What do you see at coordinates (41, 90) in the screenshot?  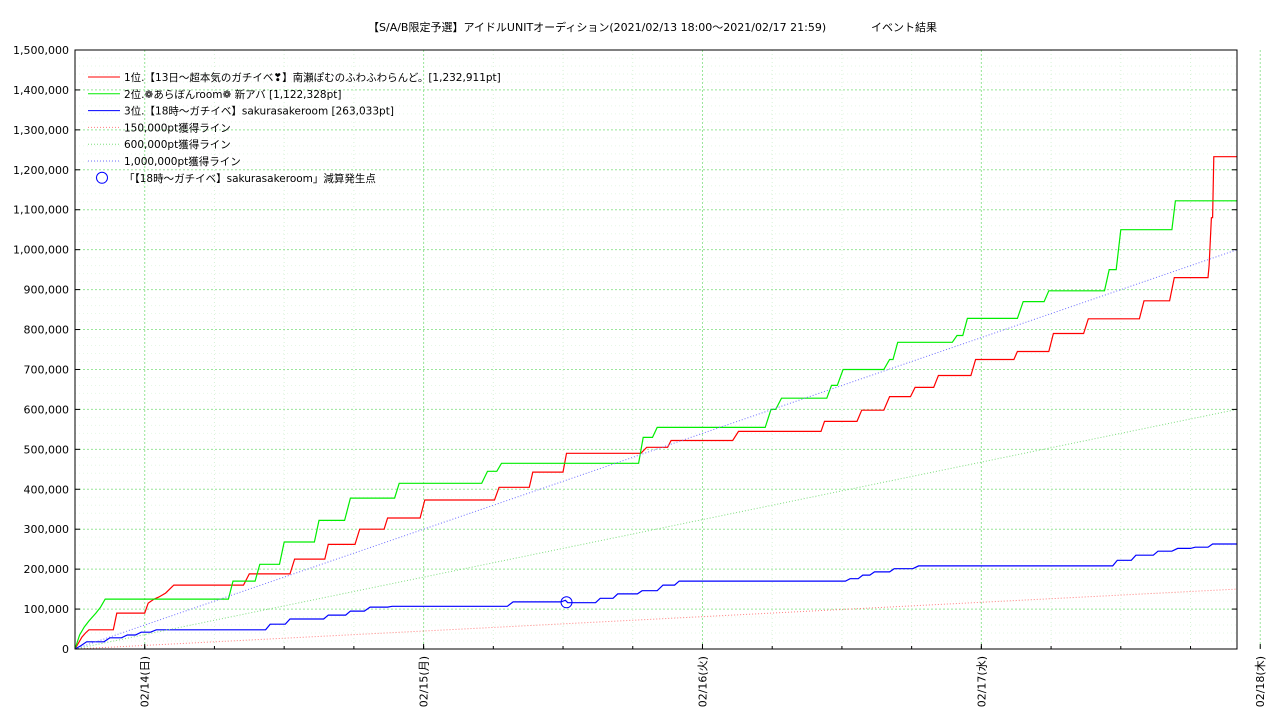 I see `y-tick-label: 1,400,000` at bounding box center [41, 90].